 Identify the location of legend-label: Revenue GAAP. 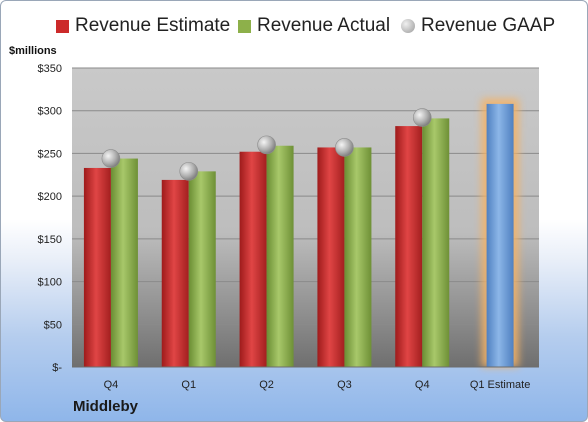
(488, 25).